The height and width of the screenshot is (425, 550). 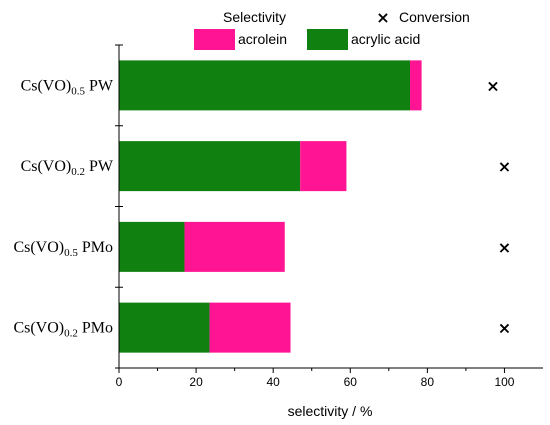 I want to click on x-tick-label: 100, so click(x=504, y=382).